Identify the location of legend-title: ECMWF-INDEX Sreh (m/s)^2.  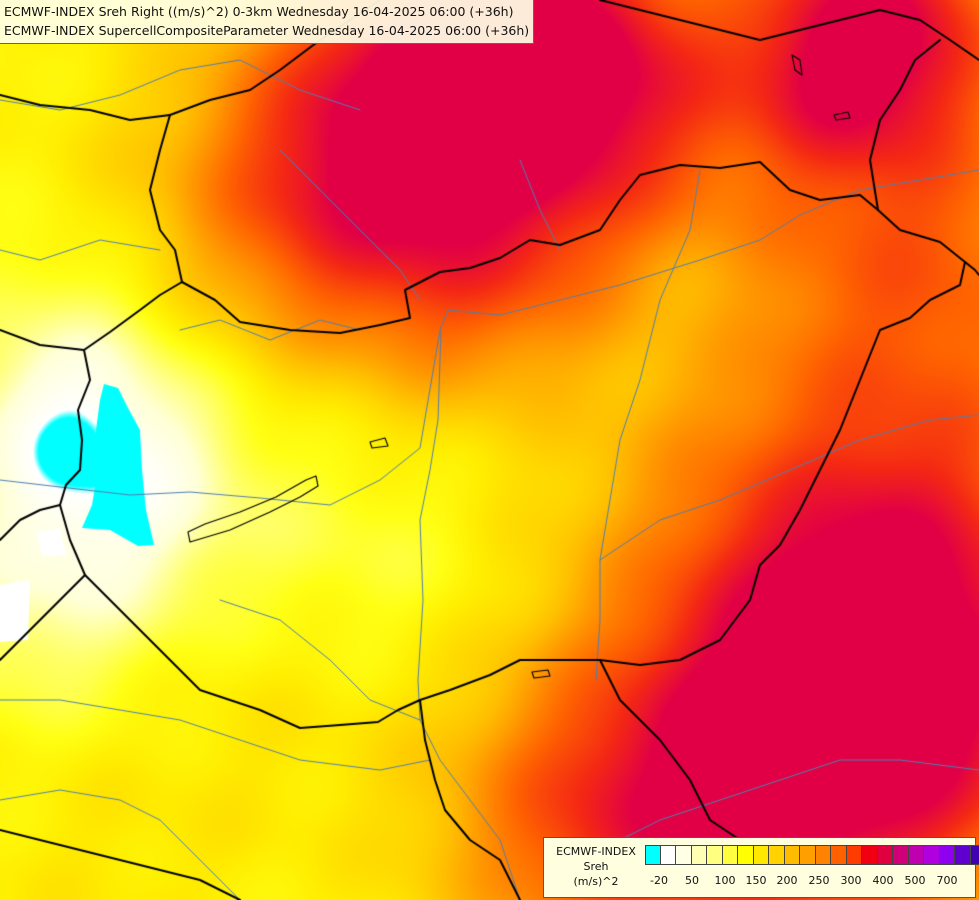
(596, 866).